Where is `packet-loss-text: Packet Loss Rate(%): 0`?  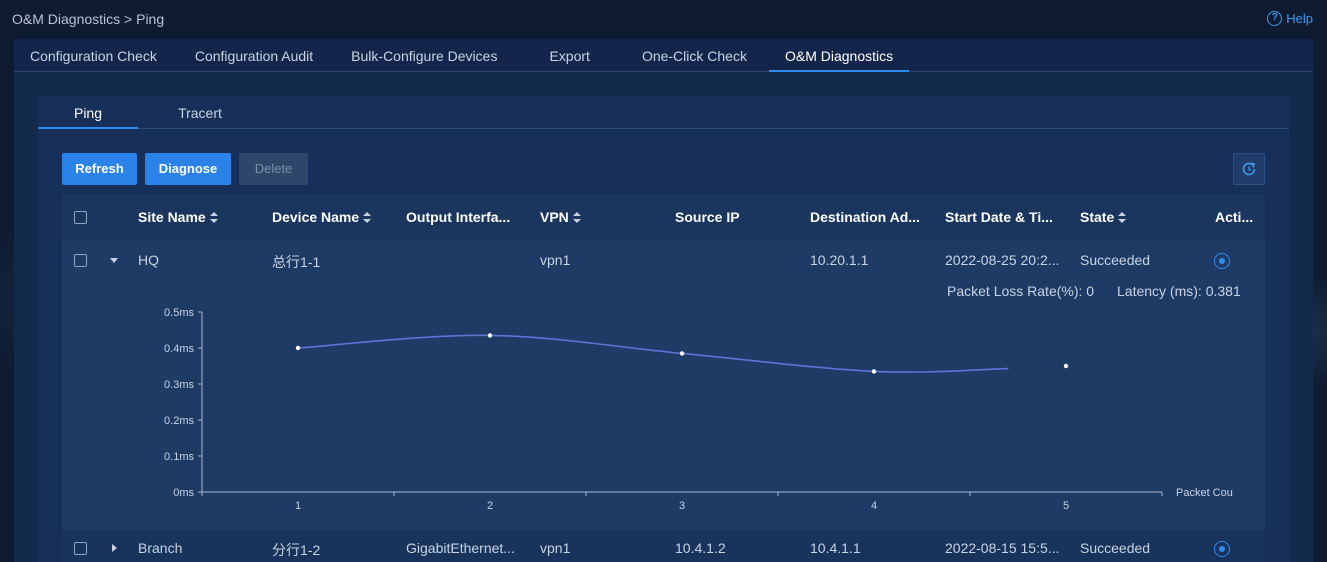 packet-loss-text: Packet Loss Rate(%): 0 is located at coordinates (1021, 291).